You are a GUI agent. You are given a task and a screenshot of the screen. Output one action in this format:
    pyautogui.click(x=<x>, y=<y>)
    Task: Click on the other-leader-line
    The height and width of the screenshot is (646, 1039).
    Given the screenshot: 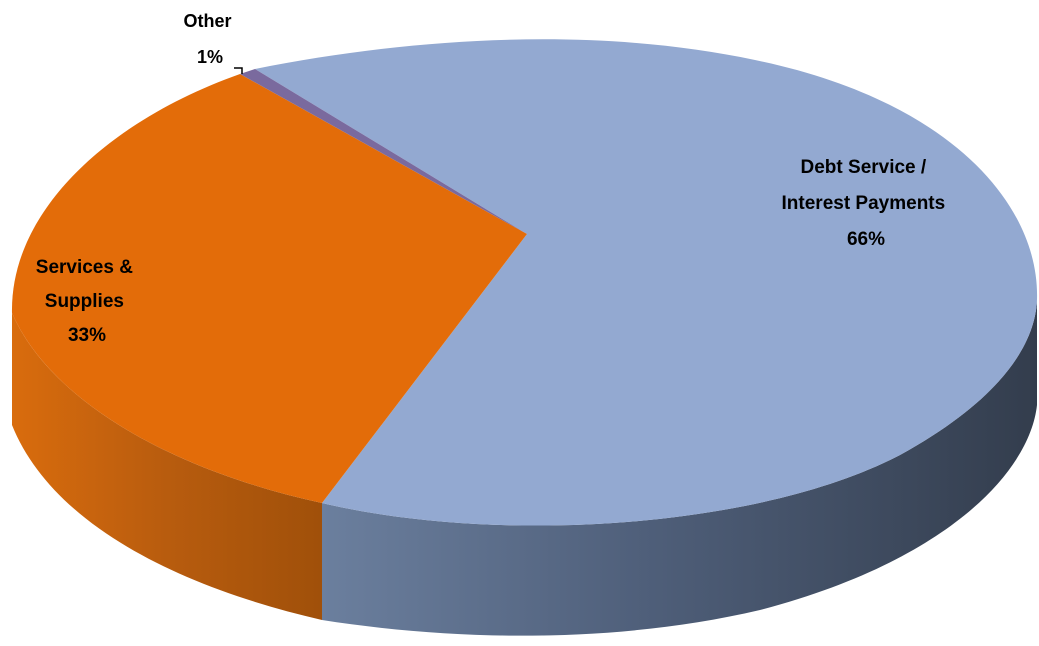 What is the action you would take?
    pyautogui.click(x=238, y=70)
    